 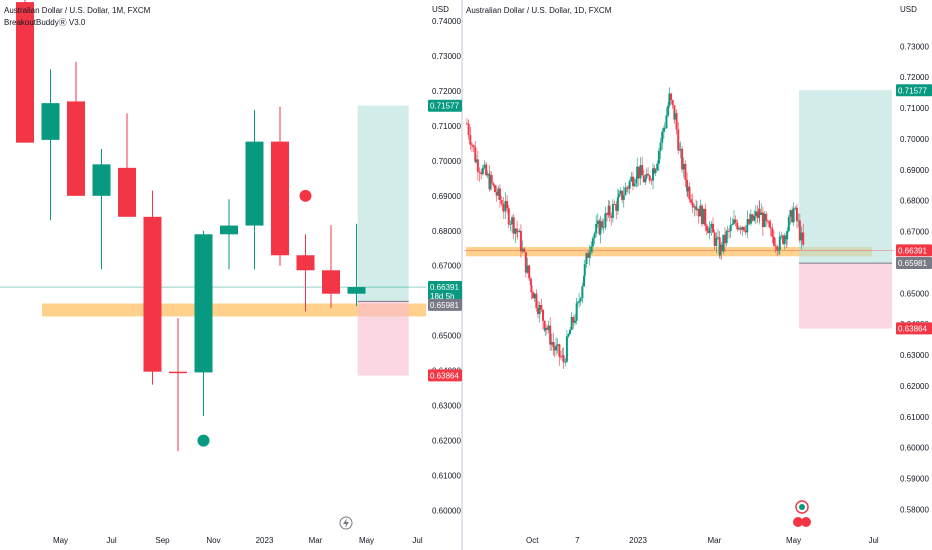 What do you see at coordinates (845, 296) in the screenshot?
I see `daily-stop-zone` at bounding box center [845, 296].